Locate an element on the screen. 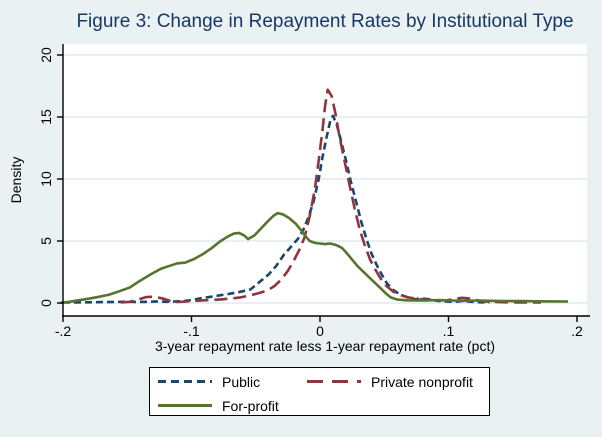 The width and height of the screenshot is (602, 437). legend-item-private-nonprofit: Private nonprofit is located at coordinates (389, 381).